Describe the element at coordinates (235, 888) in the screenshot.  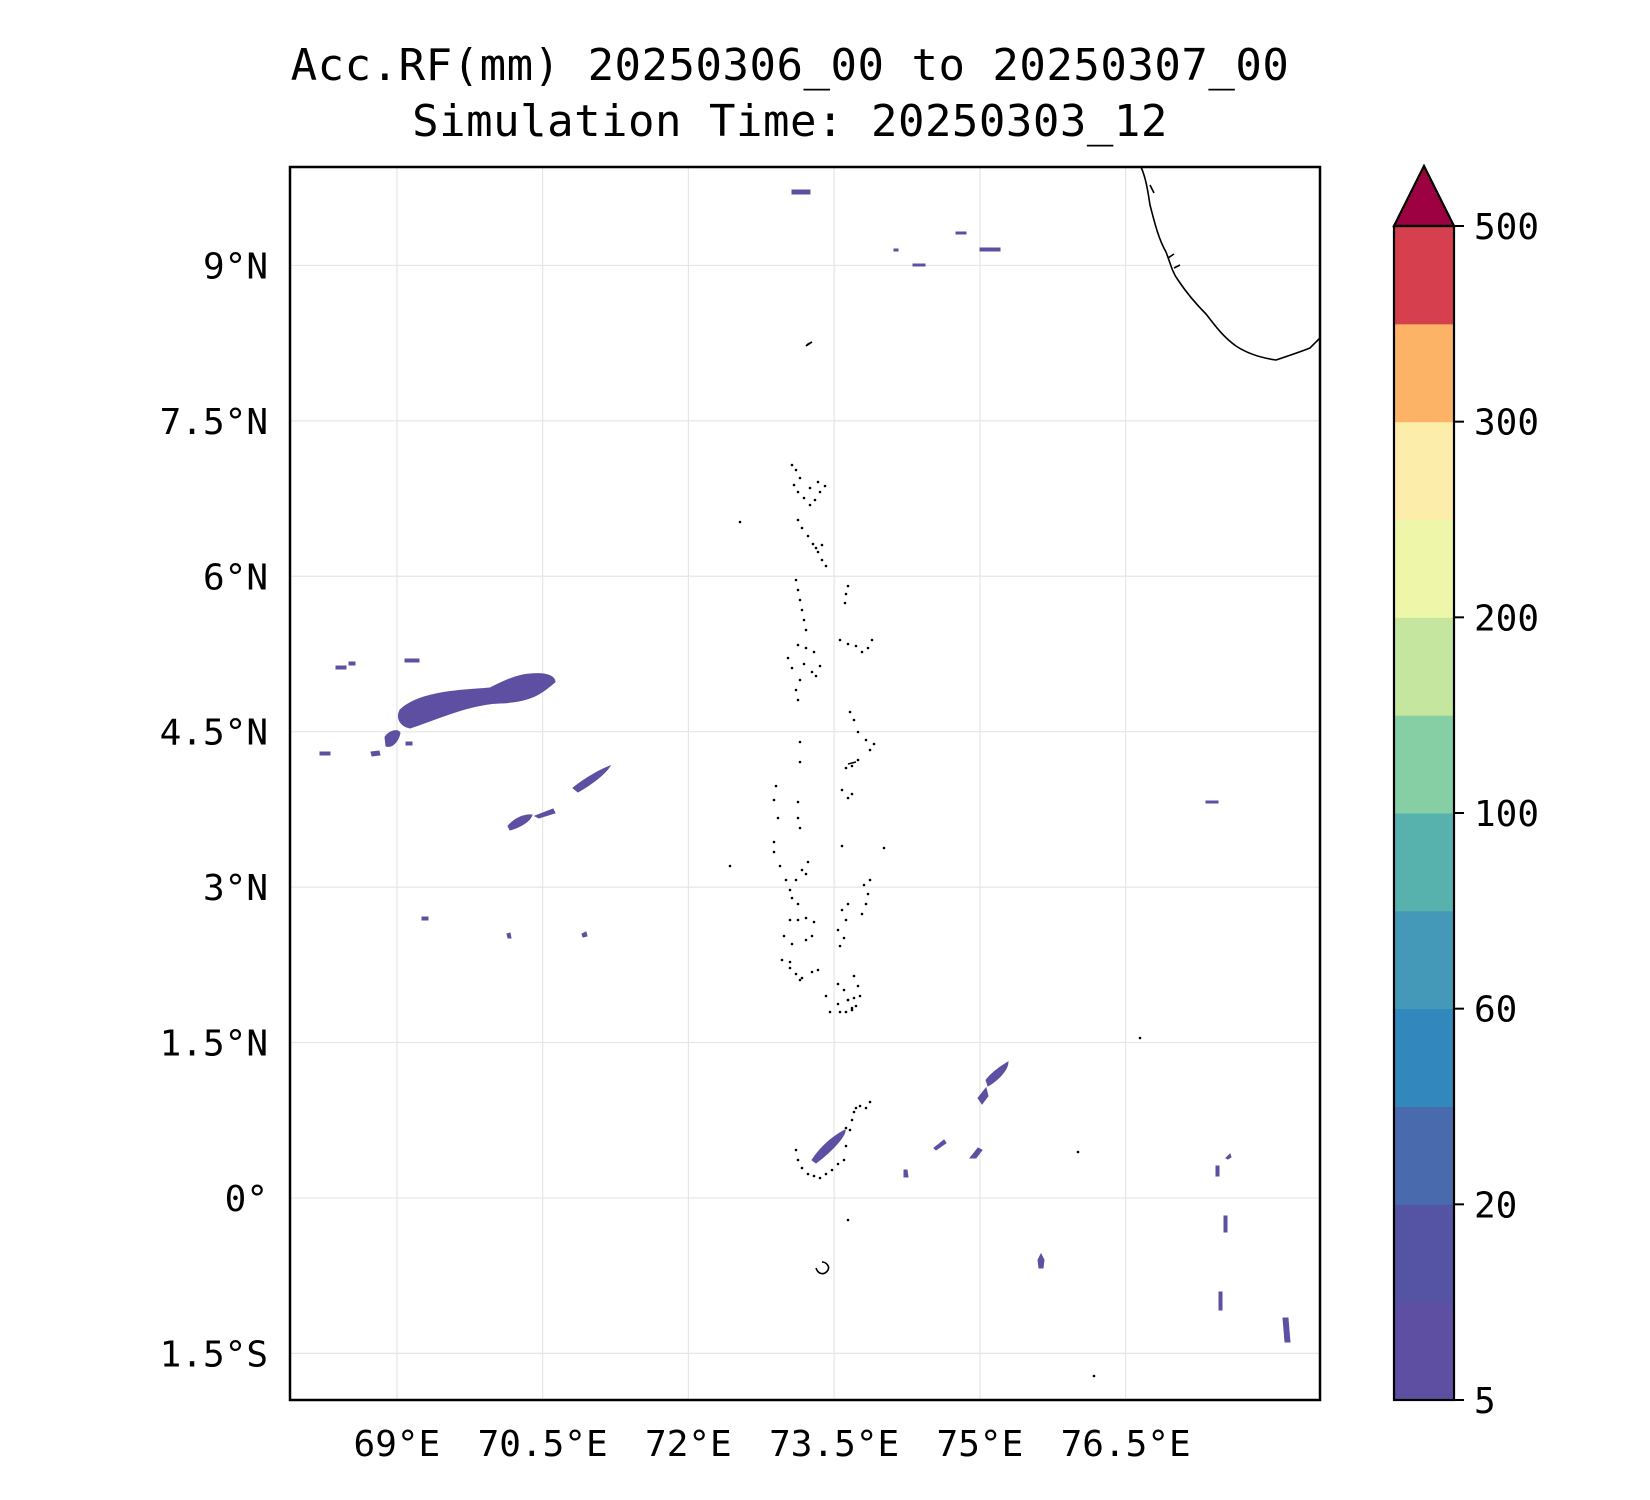
I see `y-tick-label: 3°N` at that location.